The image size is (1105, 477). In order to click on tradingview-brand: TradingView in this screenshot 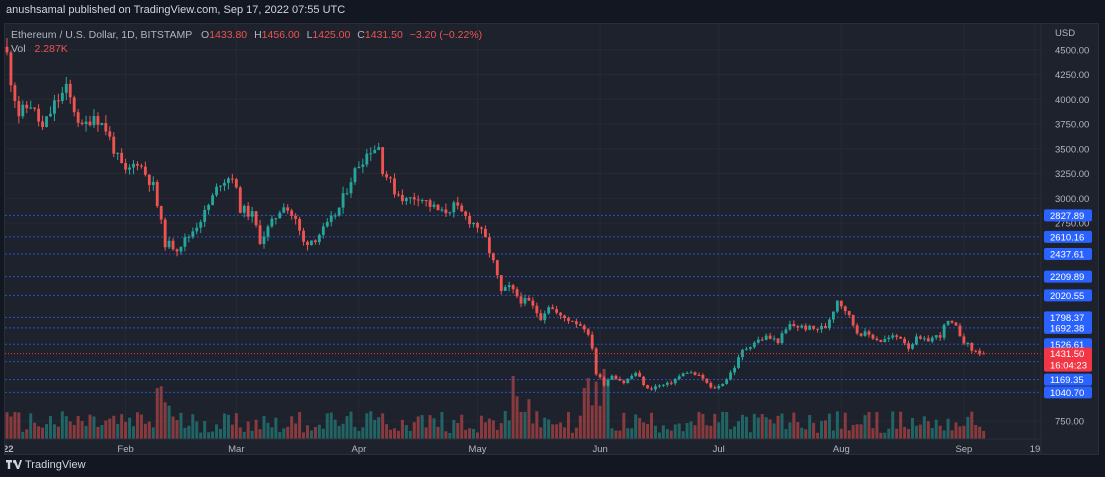, I will do `click(46, 465)`.